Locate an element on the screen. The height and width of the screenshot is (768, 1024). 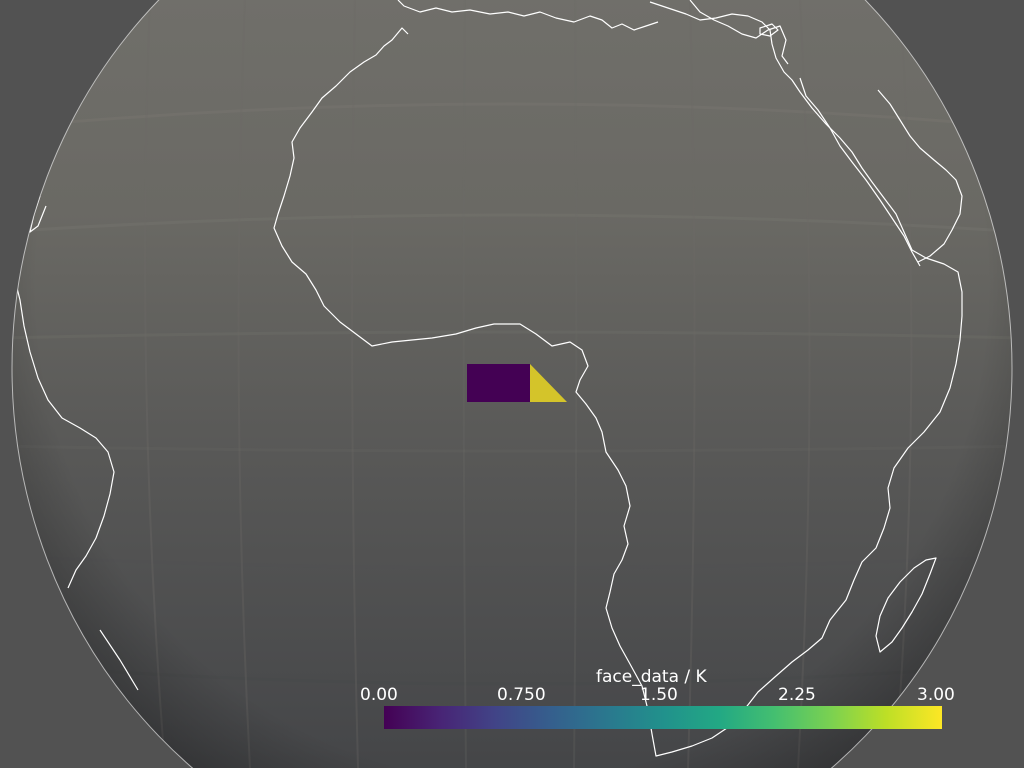
coastline-madagascar is located at coordinates (906, 605).